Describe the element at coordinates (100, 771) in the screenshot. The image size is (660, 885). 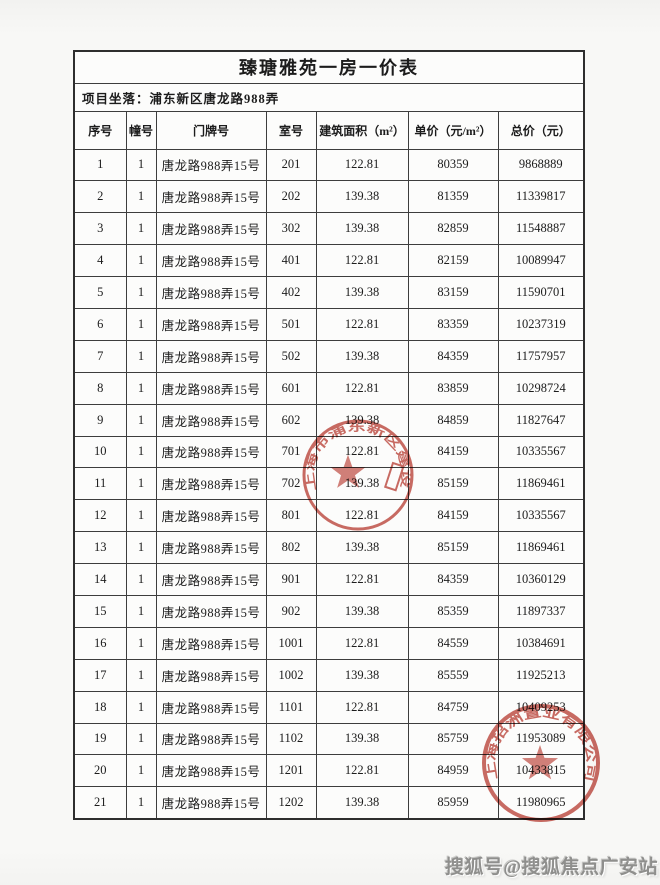
I see `cell-index: 20` at that location.